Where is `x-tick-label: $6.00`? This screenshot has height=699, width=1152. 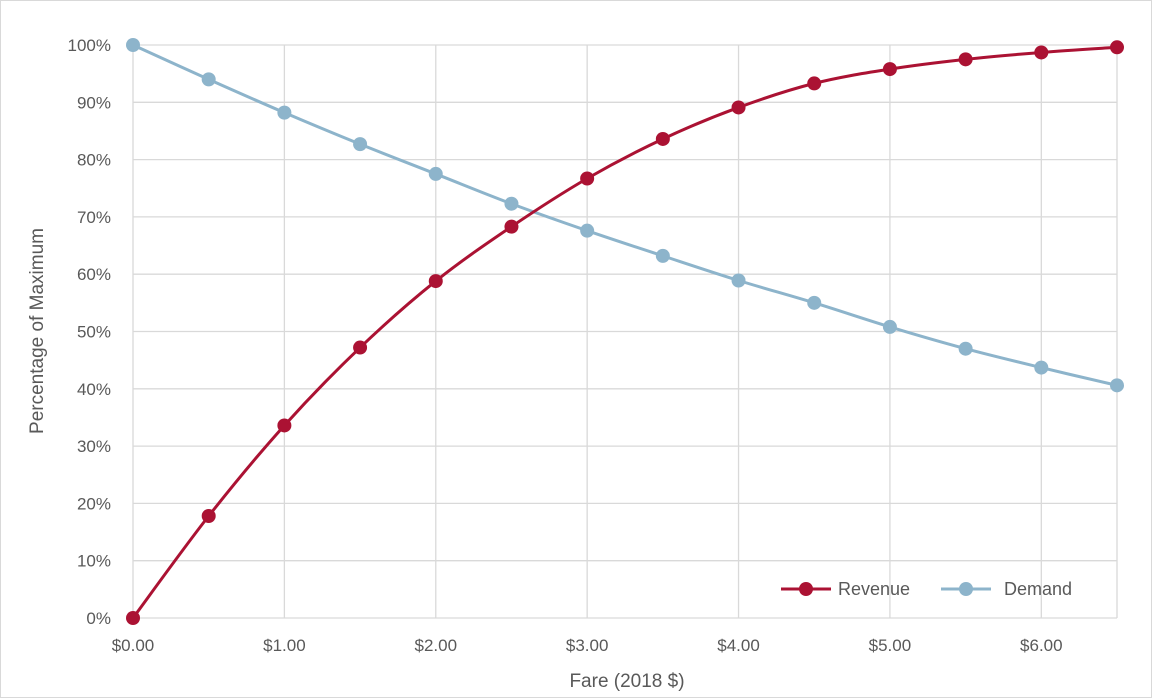
x-tick-label: $6.00 is located at coordinates (1041, 645).